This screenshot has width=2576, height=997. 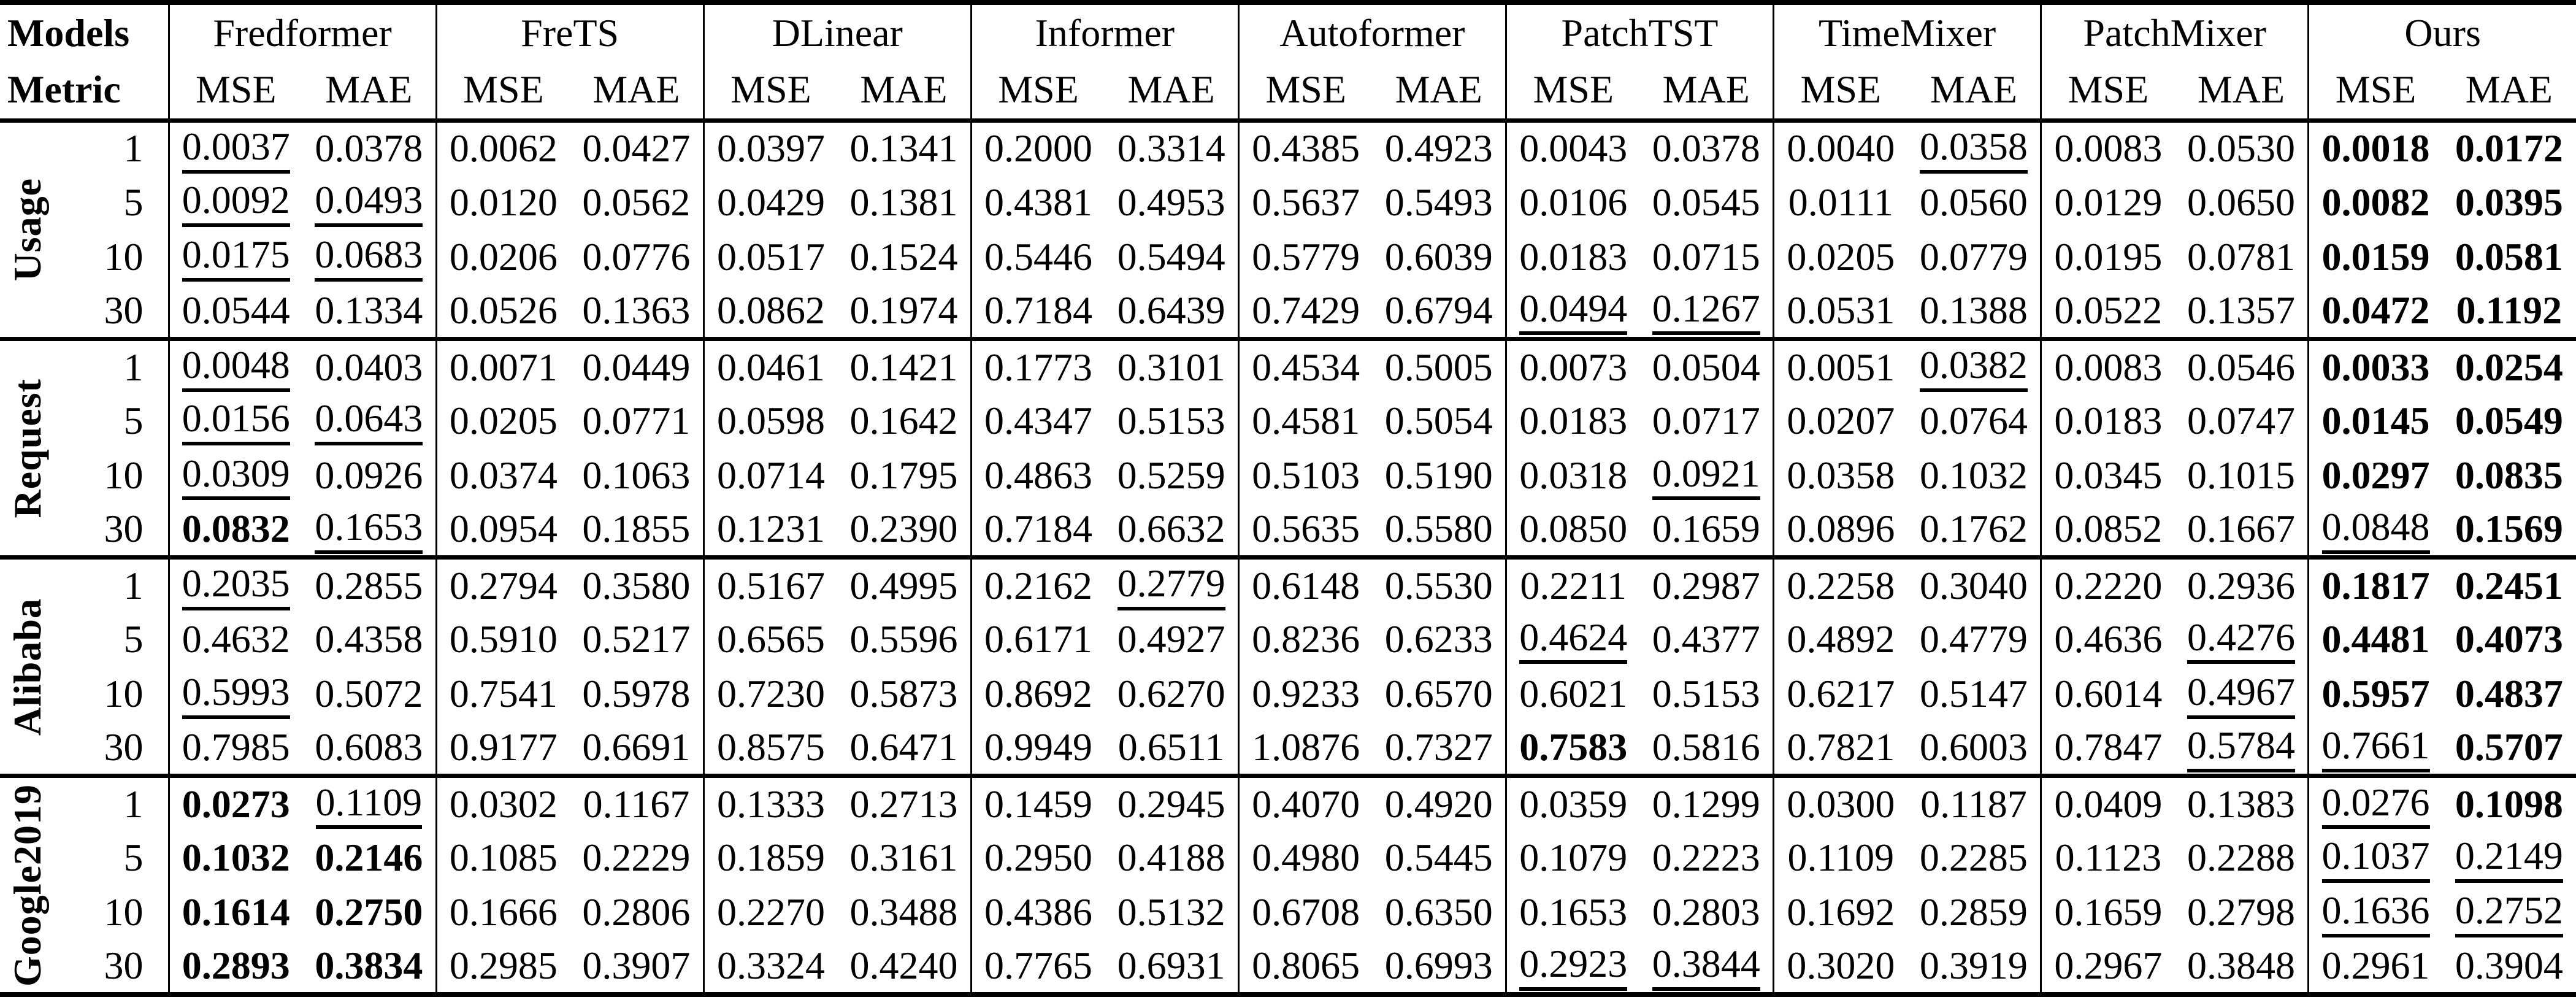 I want to click on model-header-frets: FreTS, so click(x=569, y=31).